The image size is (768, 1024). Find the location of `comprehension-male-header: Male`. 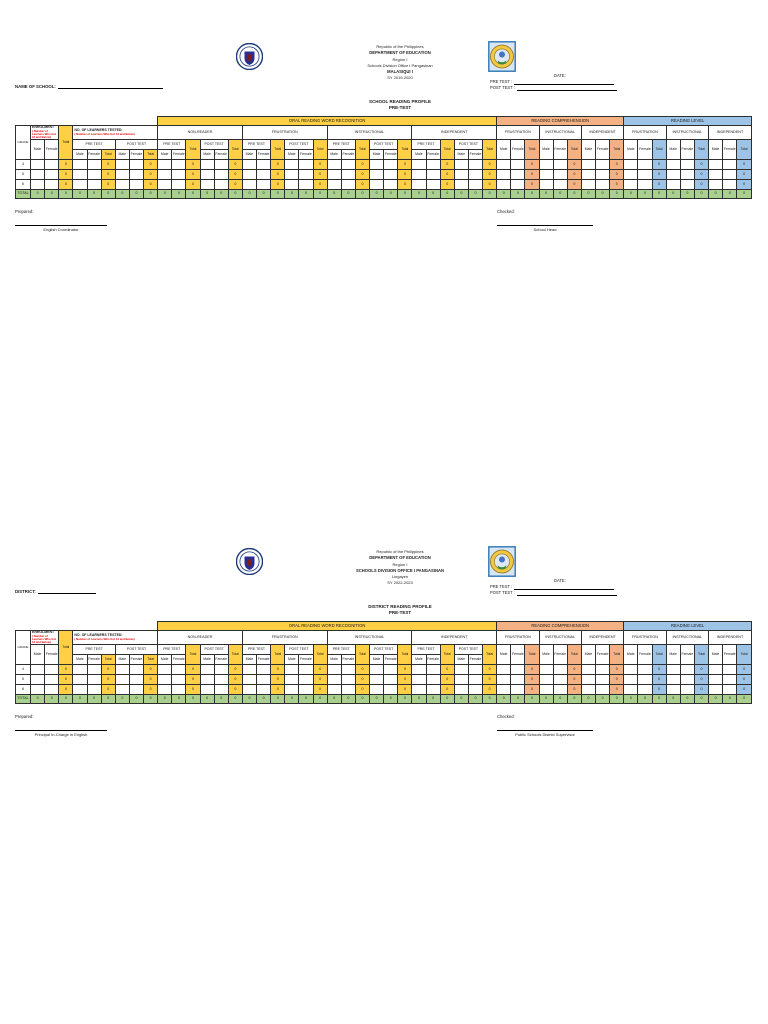

comprehension-male-header: Male is located at coordinates (504, 655).